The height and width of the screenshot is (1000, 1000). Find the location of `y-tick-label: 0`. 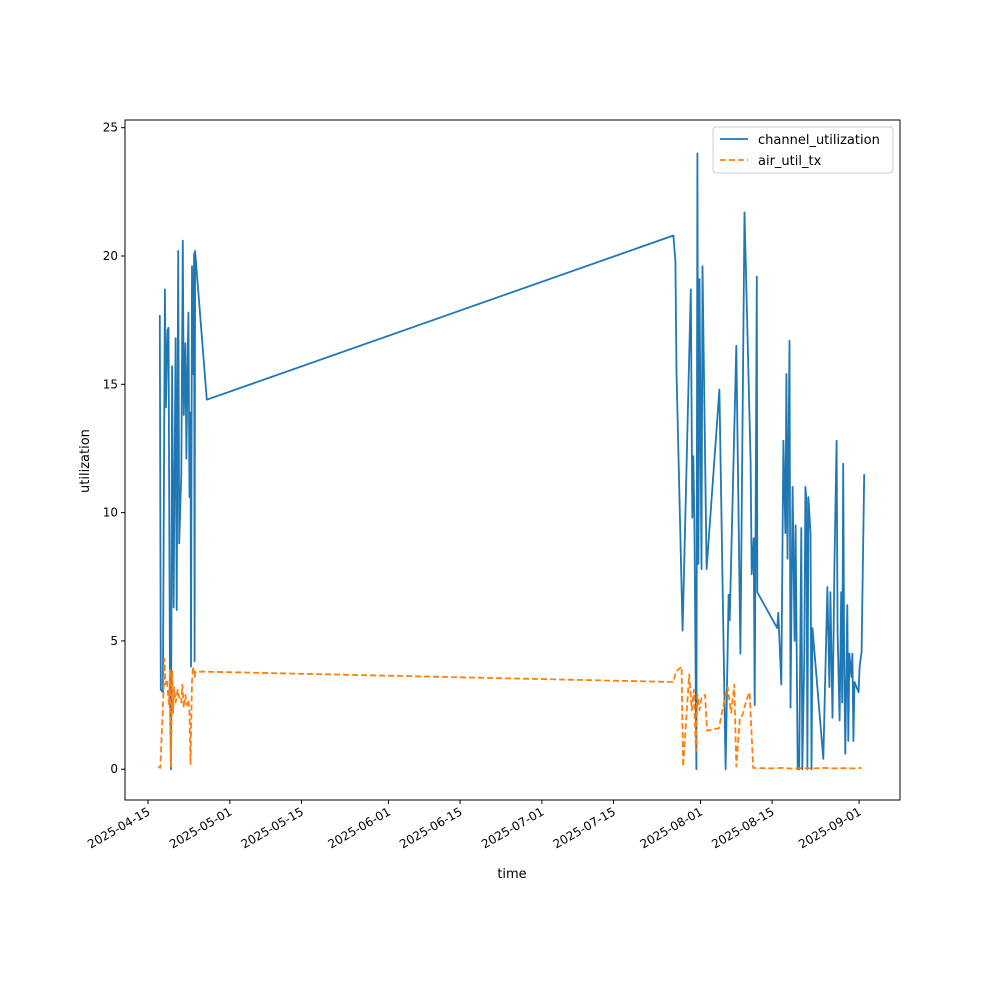

y-tick-label: 0 is located at coordinates (114, 769).